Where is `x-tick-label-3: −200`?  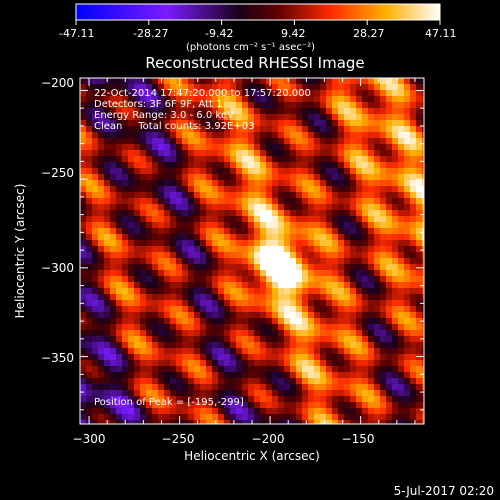 x-tick-label-3: −200 is located at coordinates (268, 439).